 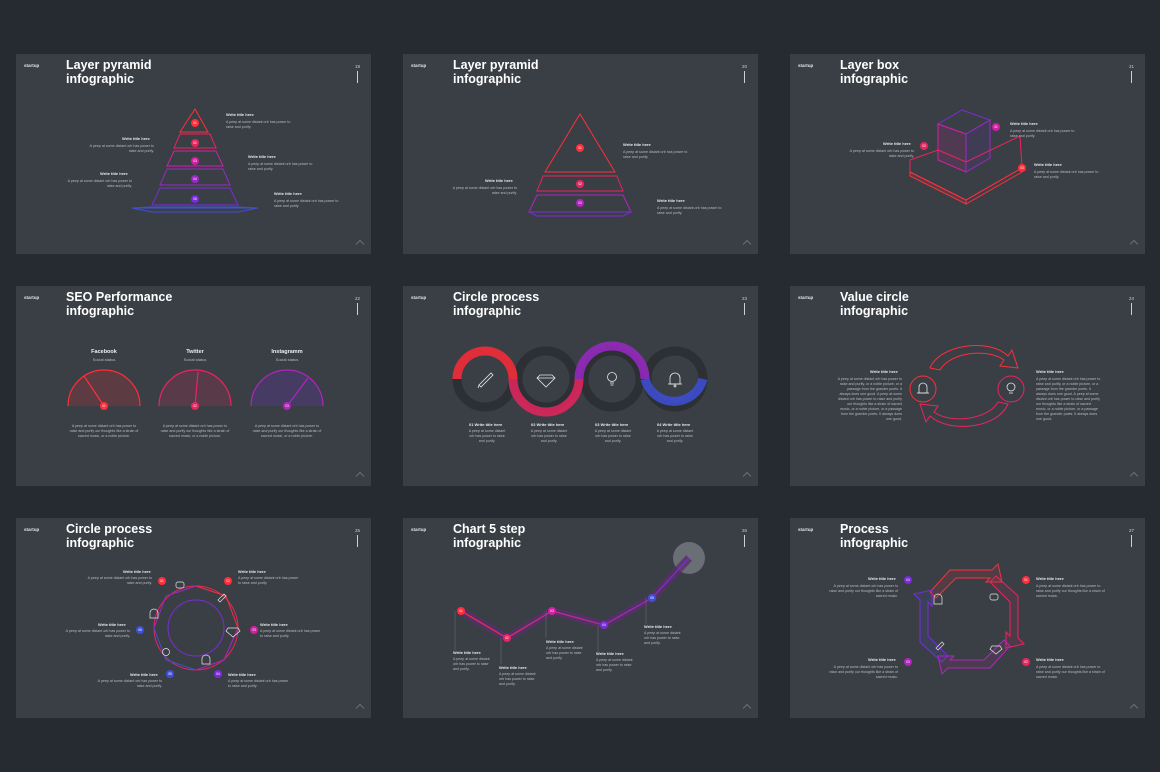 I want to click on marker-06: 06, so click(x=140, y=630).